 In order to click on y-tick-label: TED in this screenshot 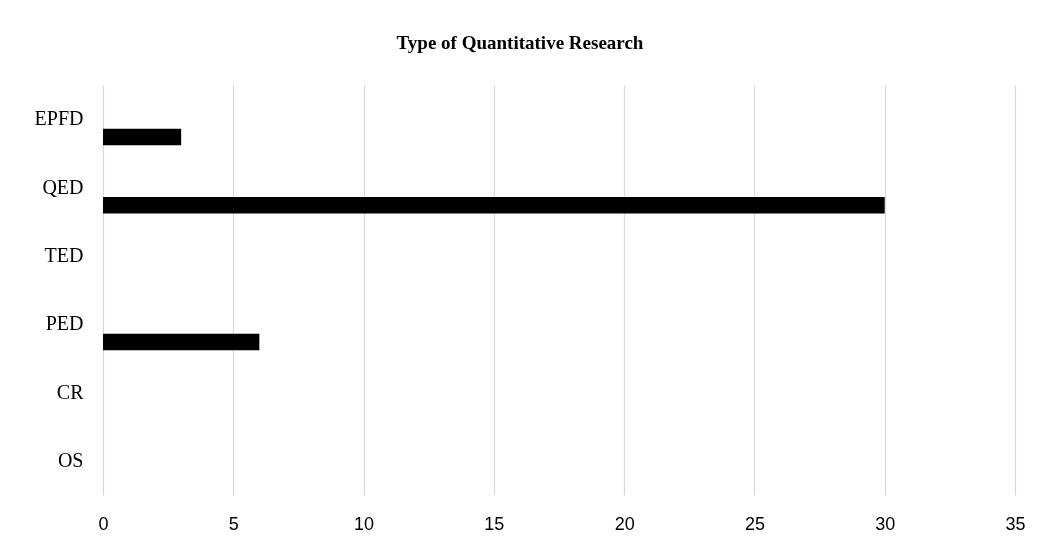, I will do `click(64, 254)`.